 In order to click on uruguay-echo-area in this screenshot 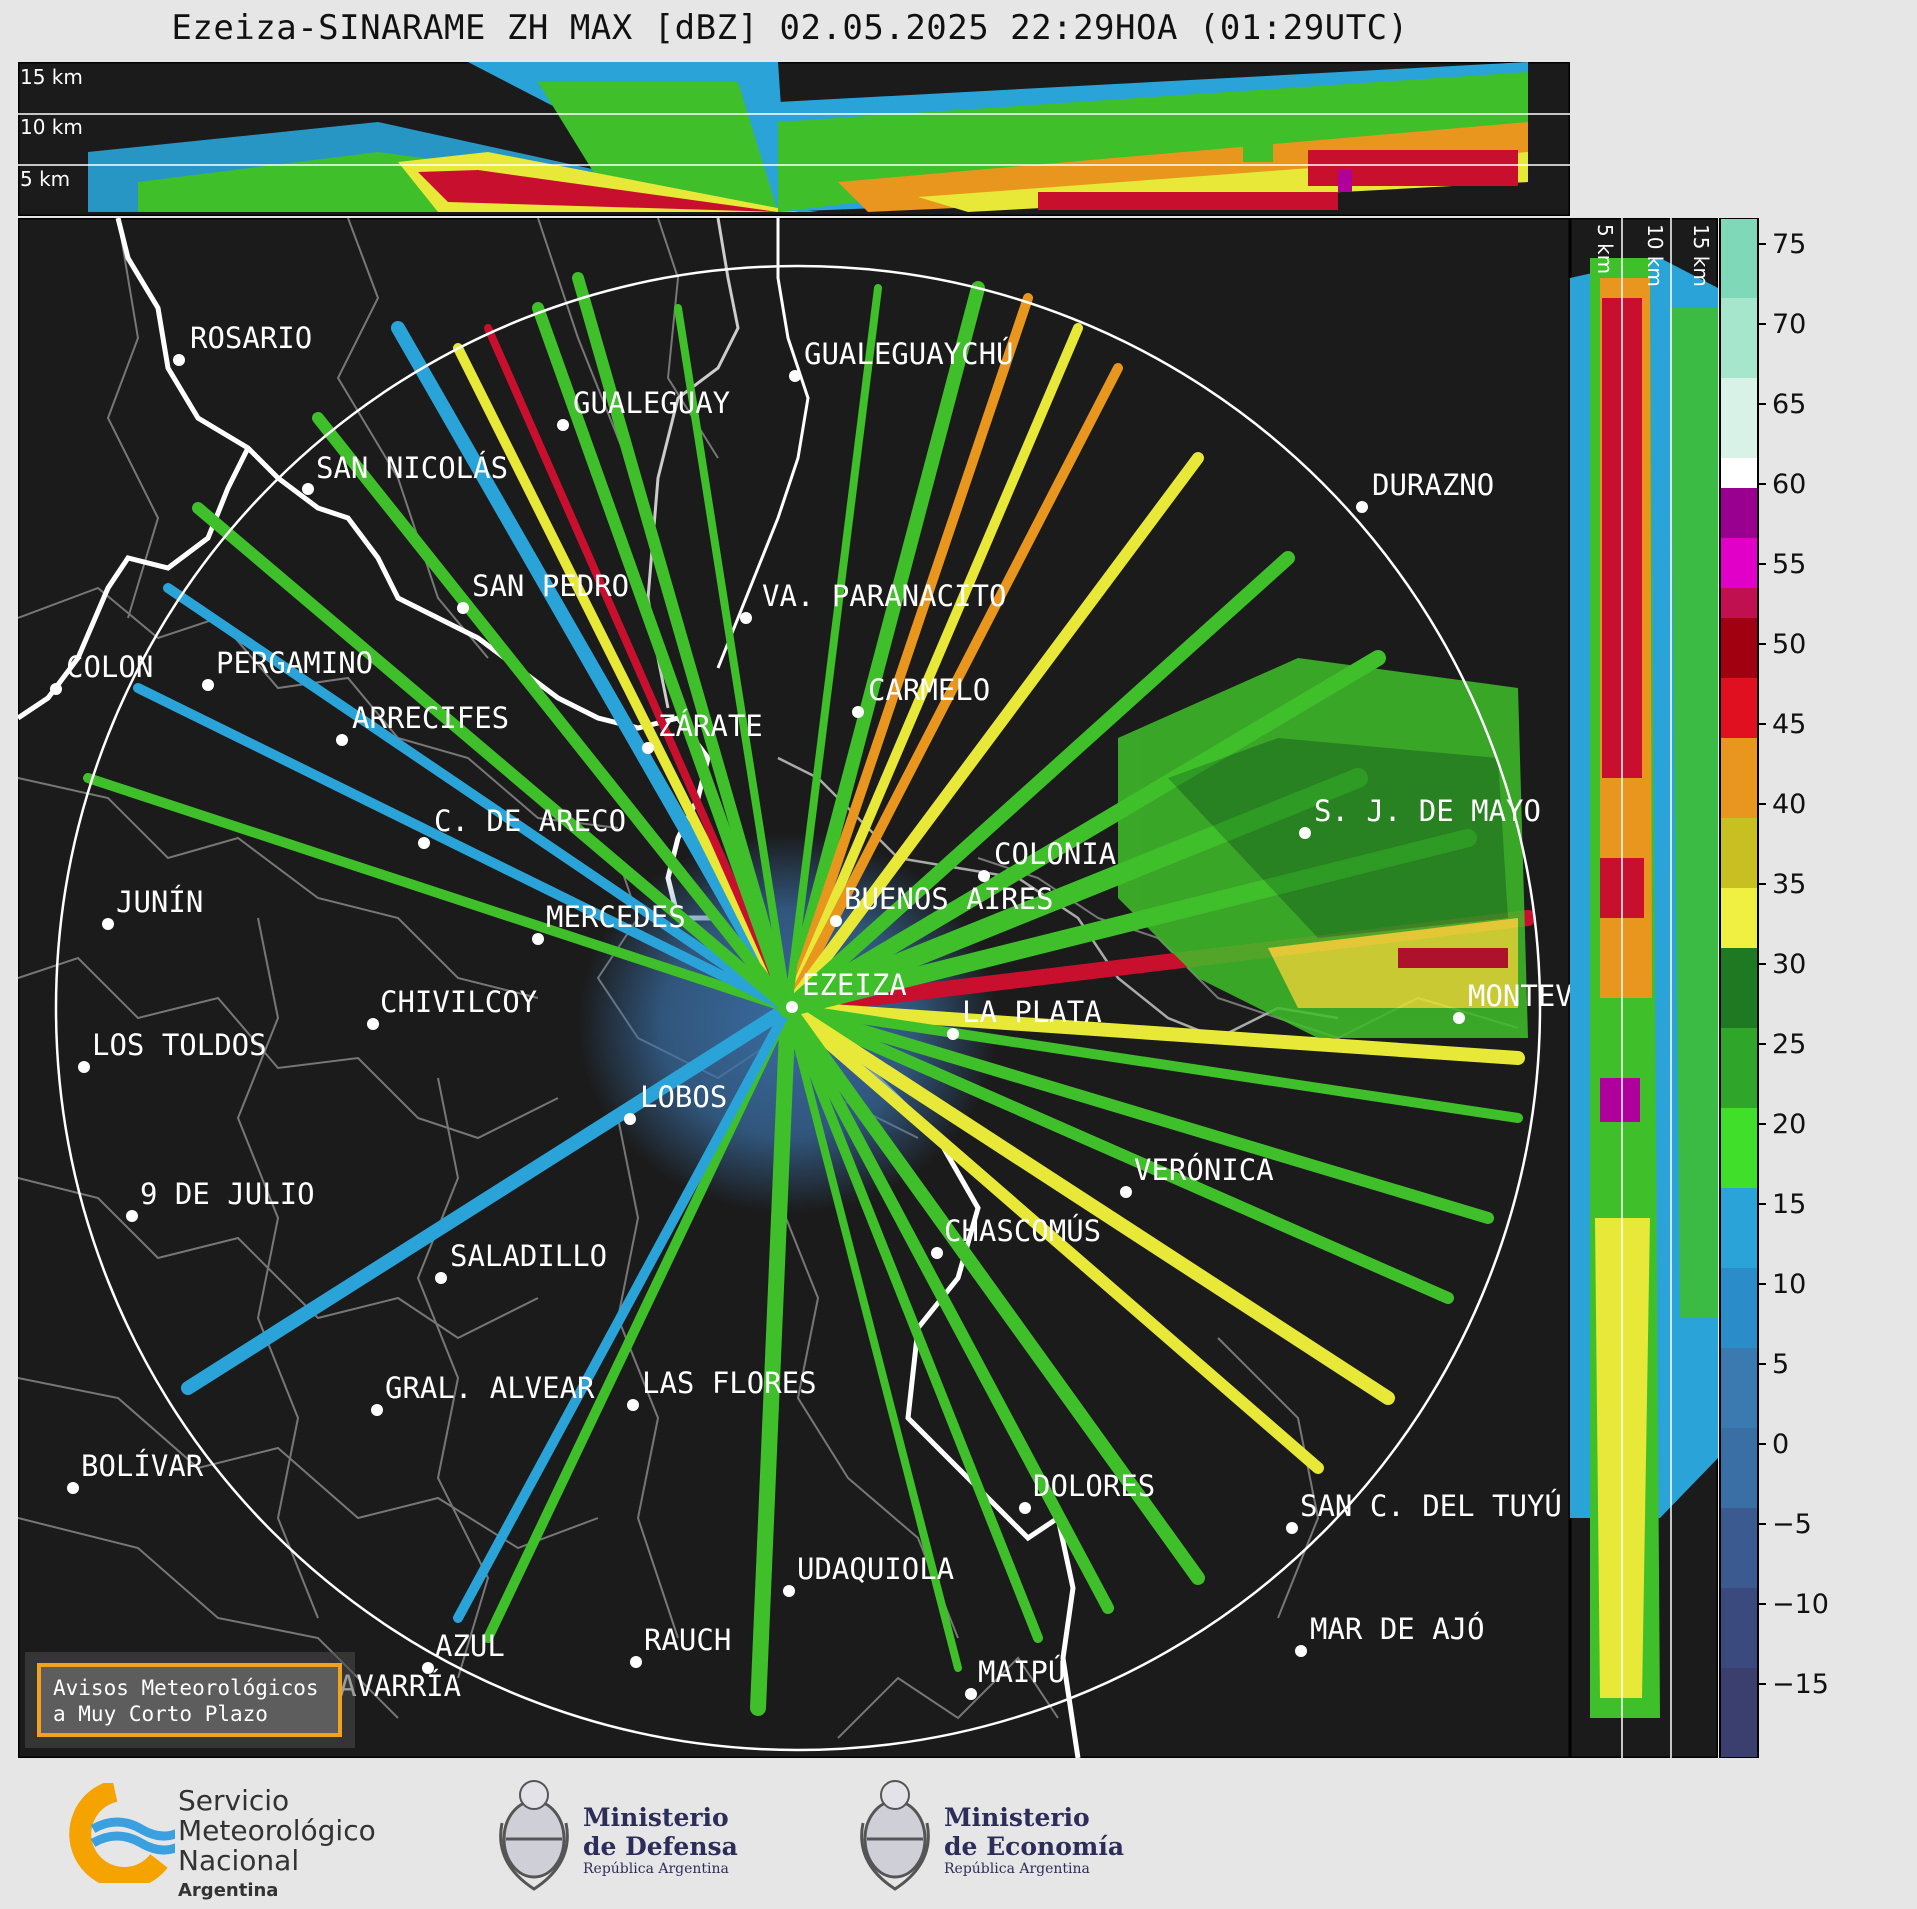, I will do `click(1323, 848)`.